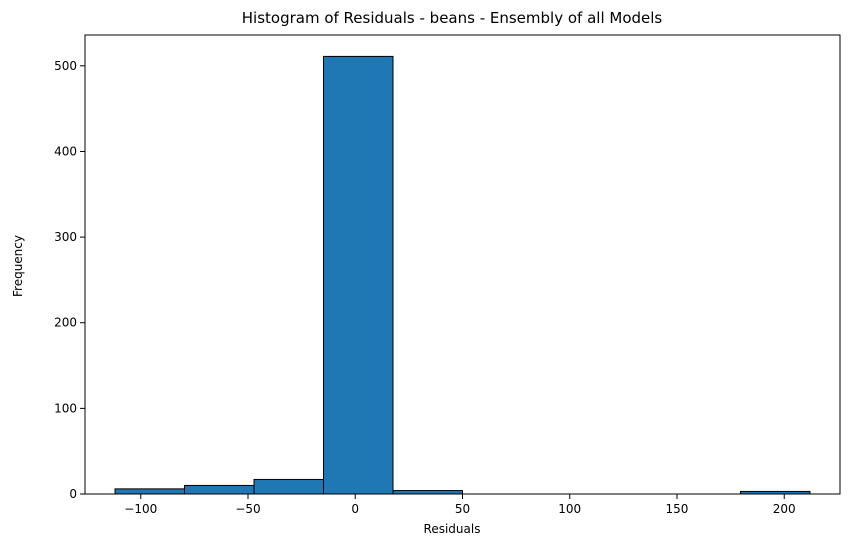  What do you see at coordinates (452, 529) in the screenshot?
I see `x-axis-label: Residuals` at bounding box center [452, 529].